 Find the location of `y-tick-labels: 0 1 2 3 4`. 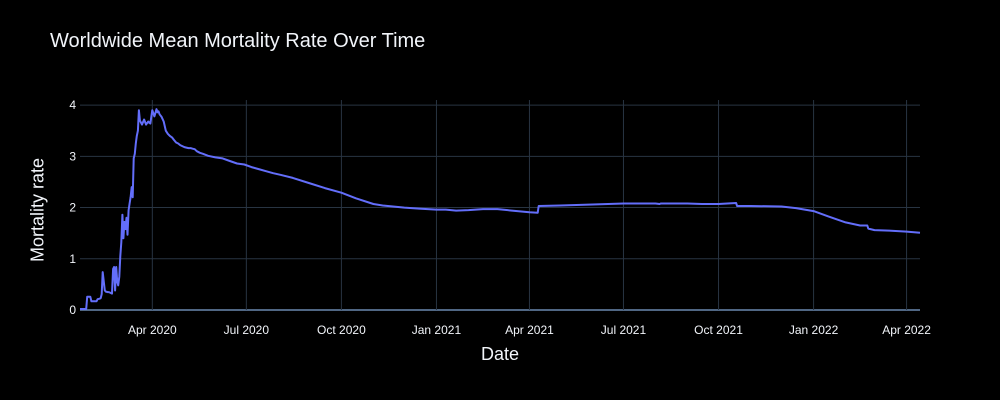

y-tick-labels: 0 1 2 3 4 is located at coordinates (72, 207).